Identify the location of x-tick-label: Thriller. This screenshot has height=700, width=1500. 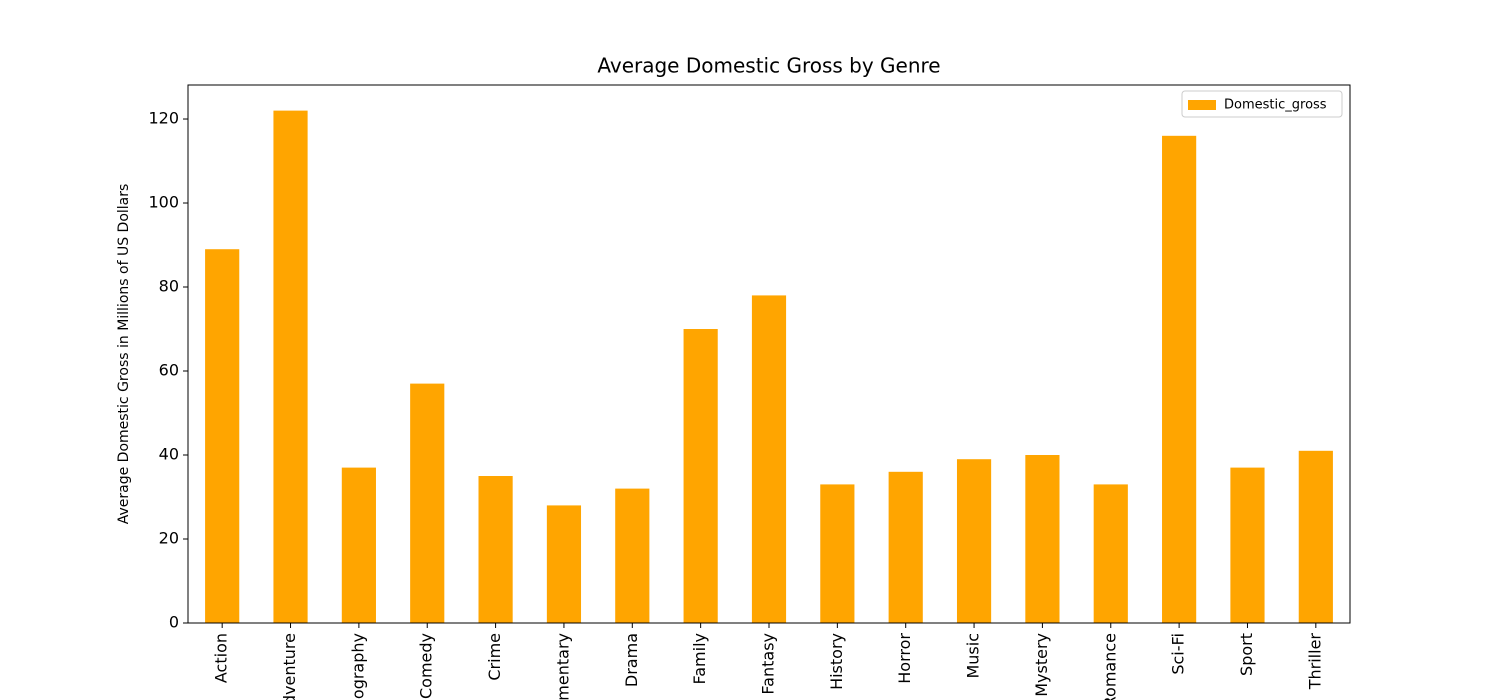
(1314, 662).